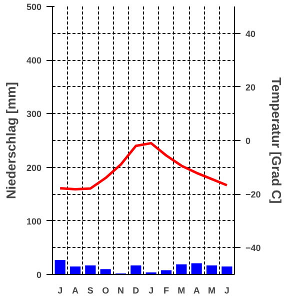 Image resolution: width=286 pixels, height=298 pixels. What do you see at coordinates (34, 221) in the screenshot?
I see `y-tick-label: 100` at bounding box center [34, 221].